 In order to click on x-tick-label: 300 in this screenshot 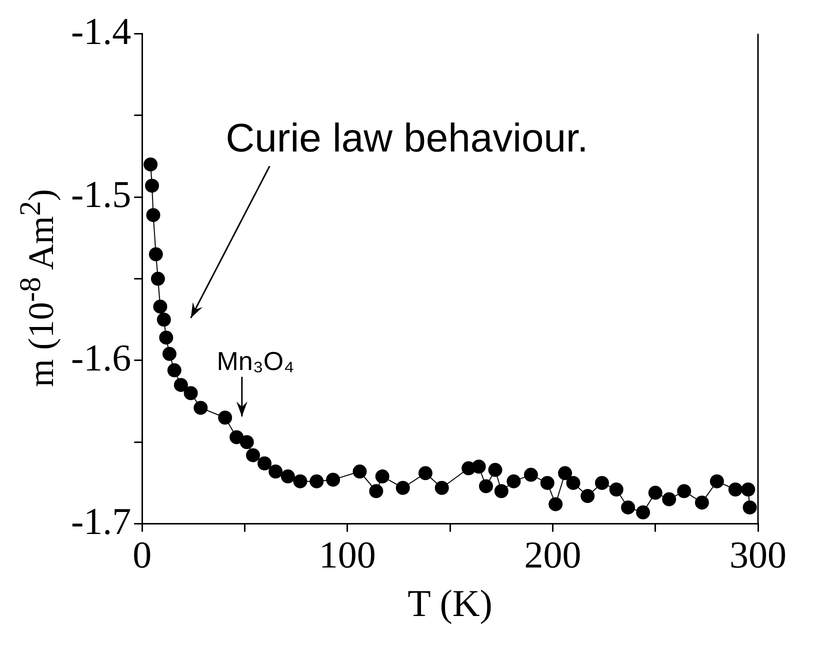, I will do `click(758, 555)`.